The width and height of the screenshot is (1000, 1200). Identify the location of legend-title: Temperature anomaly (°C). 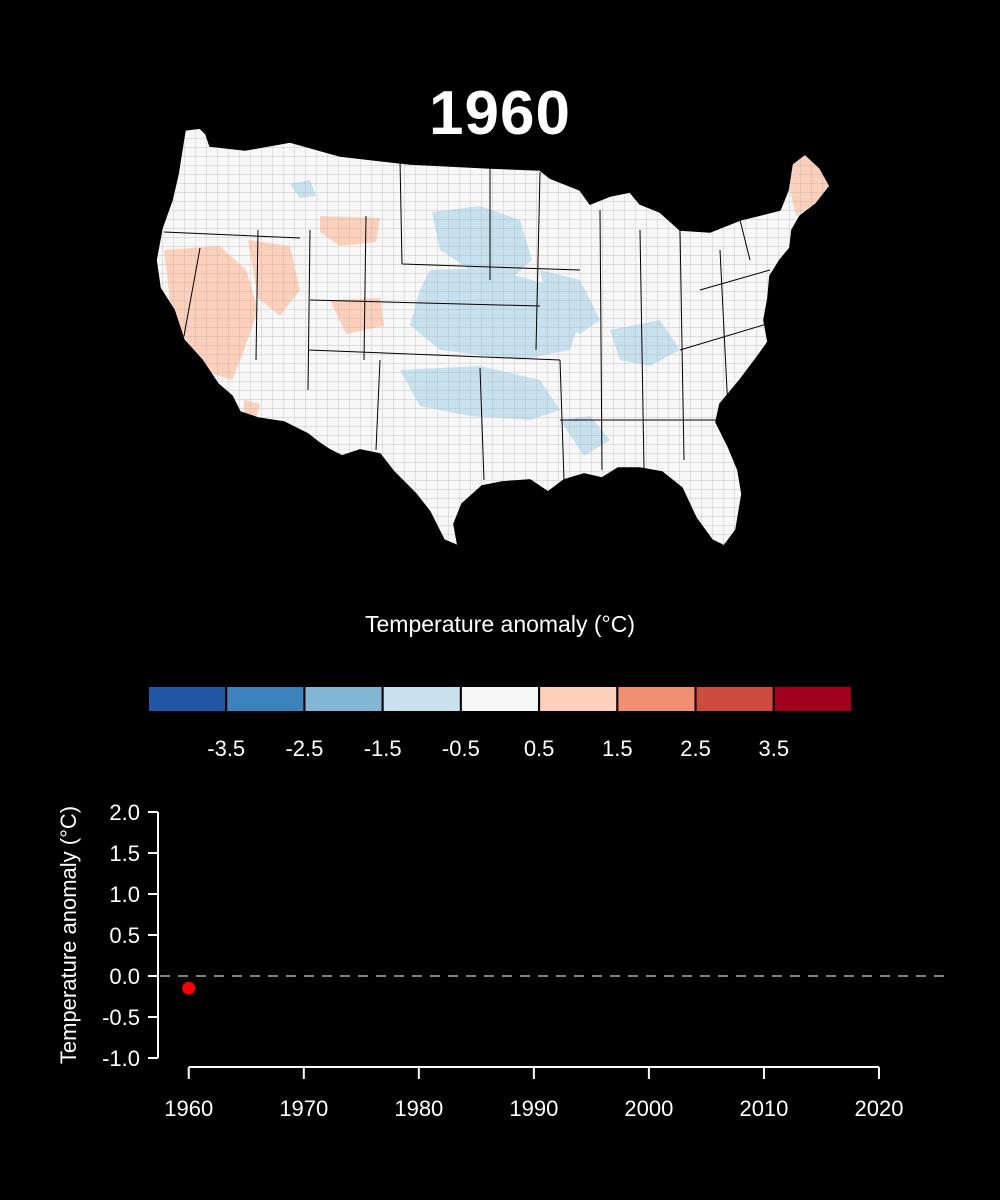
(500, 624).